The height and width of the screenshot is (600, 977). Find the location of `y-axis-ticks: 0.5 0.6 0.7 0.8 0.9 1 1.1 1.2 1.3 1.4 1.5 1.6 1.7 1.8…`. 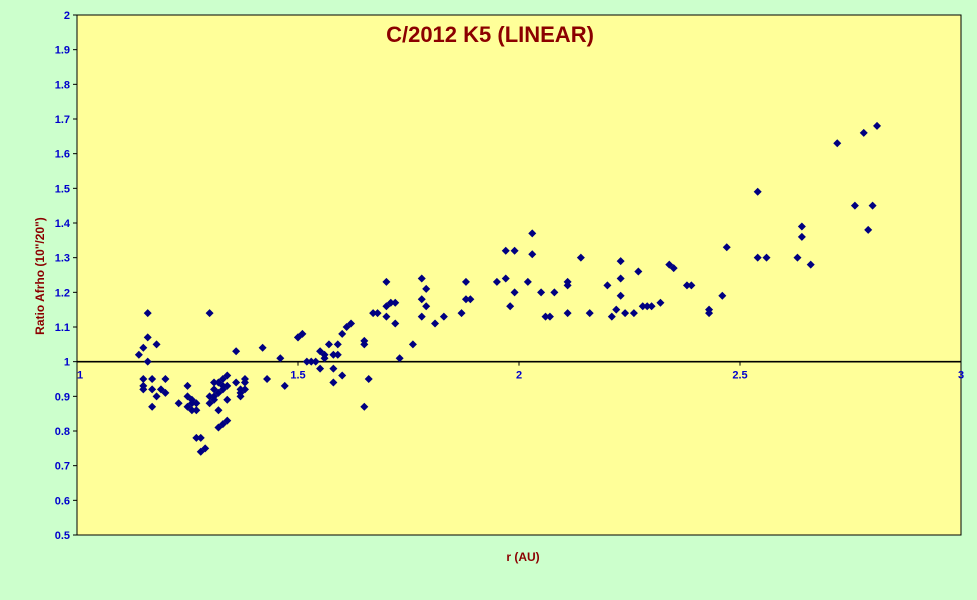

y-axis-ticks: 0.5 0.6 0.7 0.8 0.9 1 1.1 1.2 1.3 1.4 1.5 1.6 1.7 1.8… is located at coordinates (66, 276).